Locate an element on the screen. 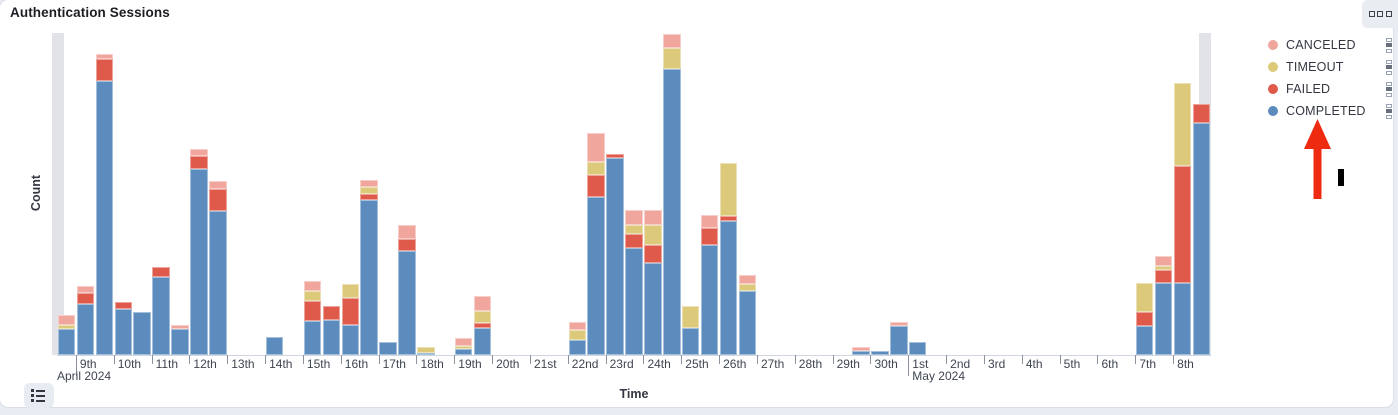 The image size is (1398, 415). legend: CANCELED TIMEOUT FAILED COMPLETED is located at coordinates (1332, 78).